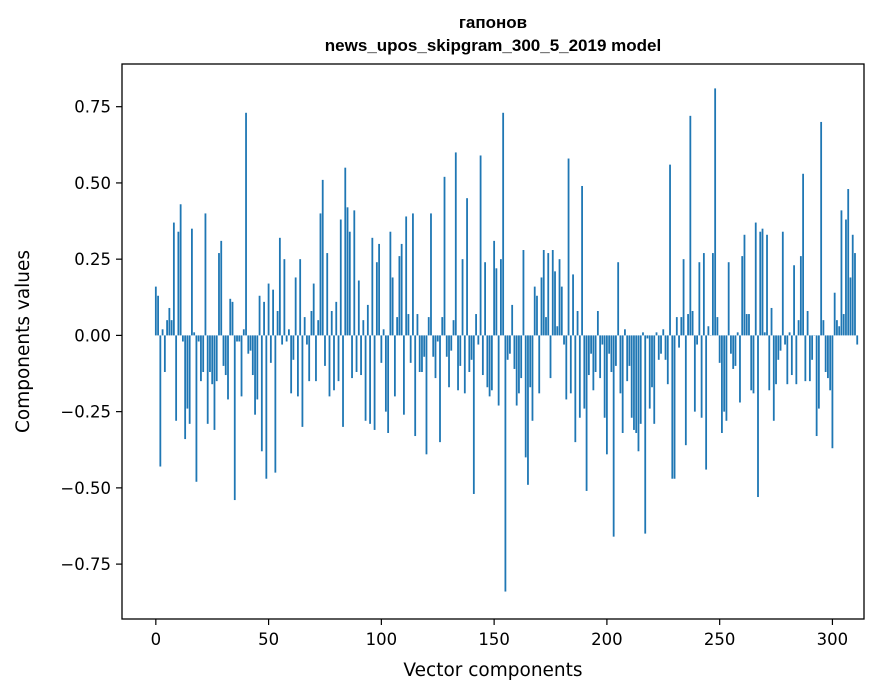 The image size is (880, 696). What do you see at coordinates (493, 22) in the screenshot?
I see `chart-title: гапонов` at bounding box center [493, 22].